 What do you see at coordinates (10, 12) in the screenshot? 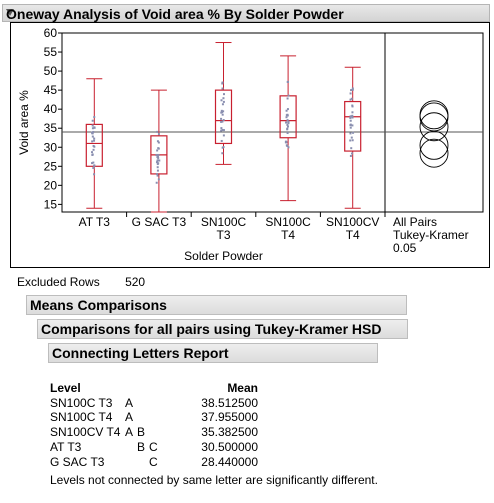
I see `disclosure-triangle-icon` at bounding box center [10, 12].